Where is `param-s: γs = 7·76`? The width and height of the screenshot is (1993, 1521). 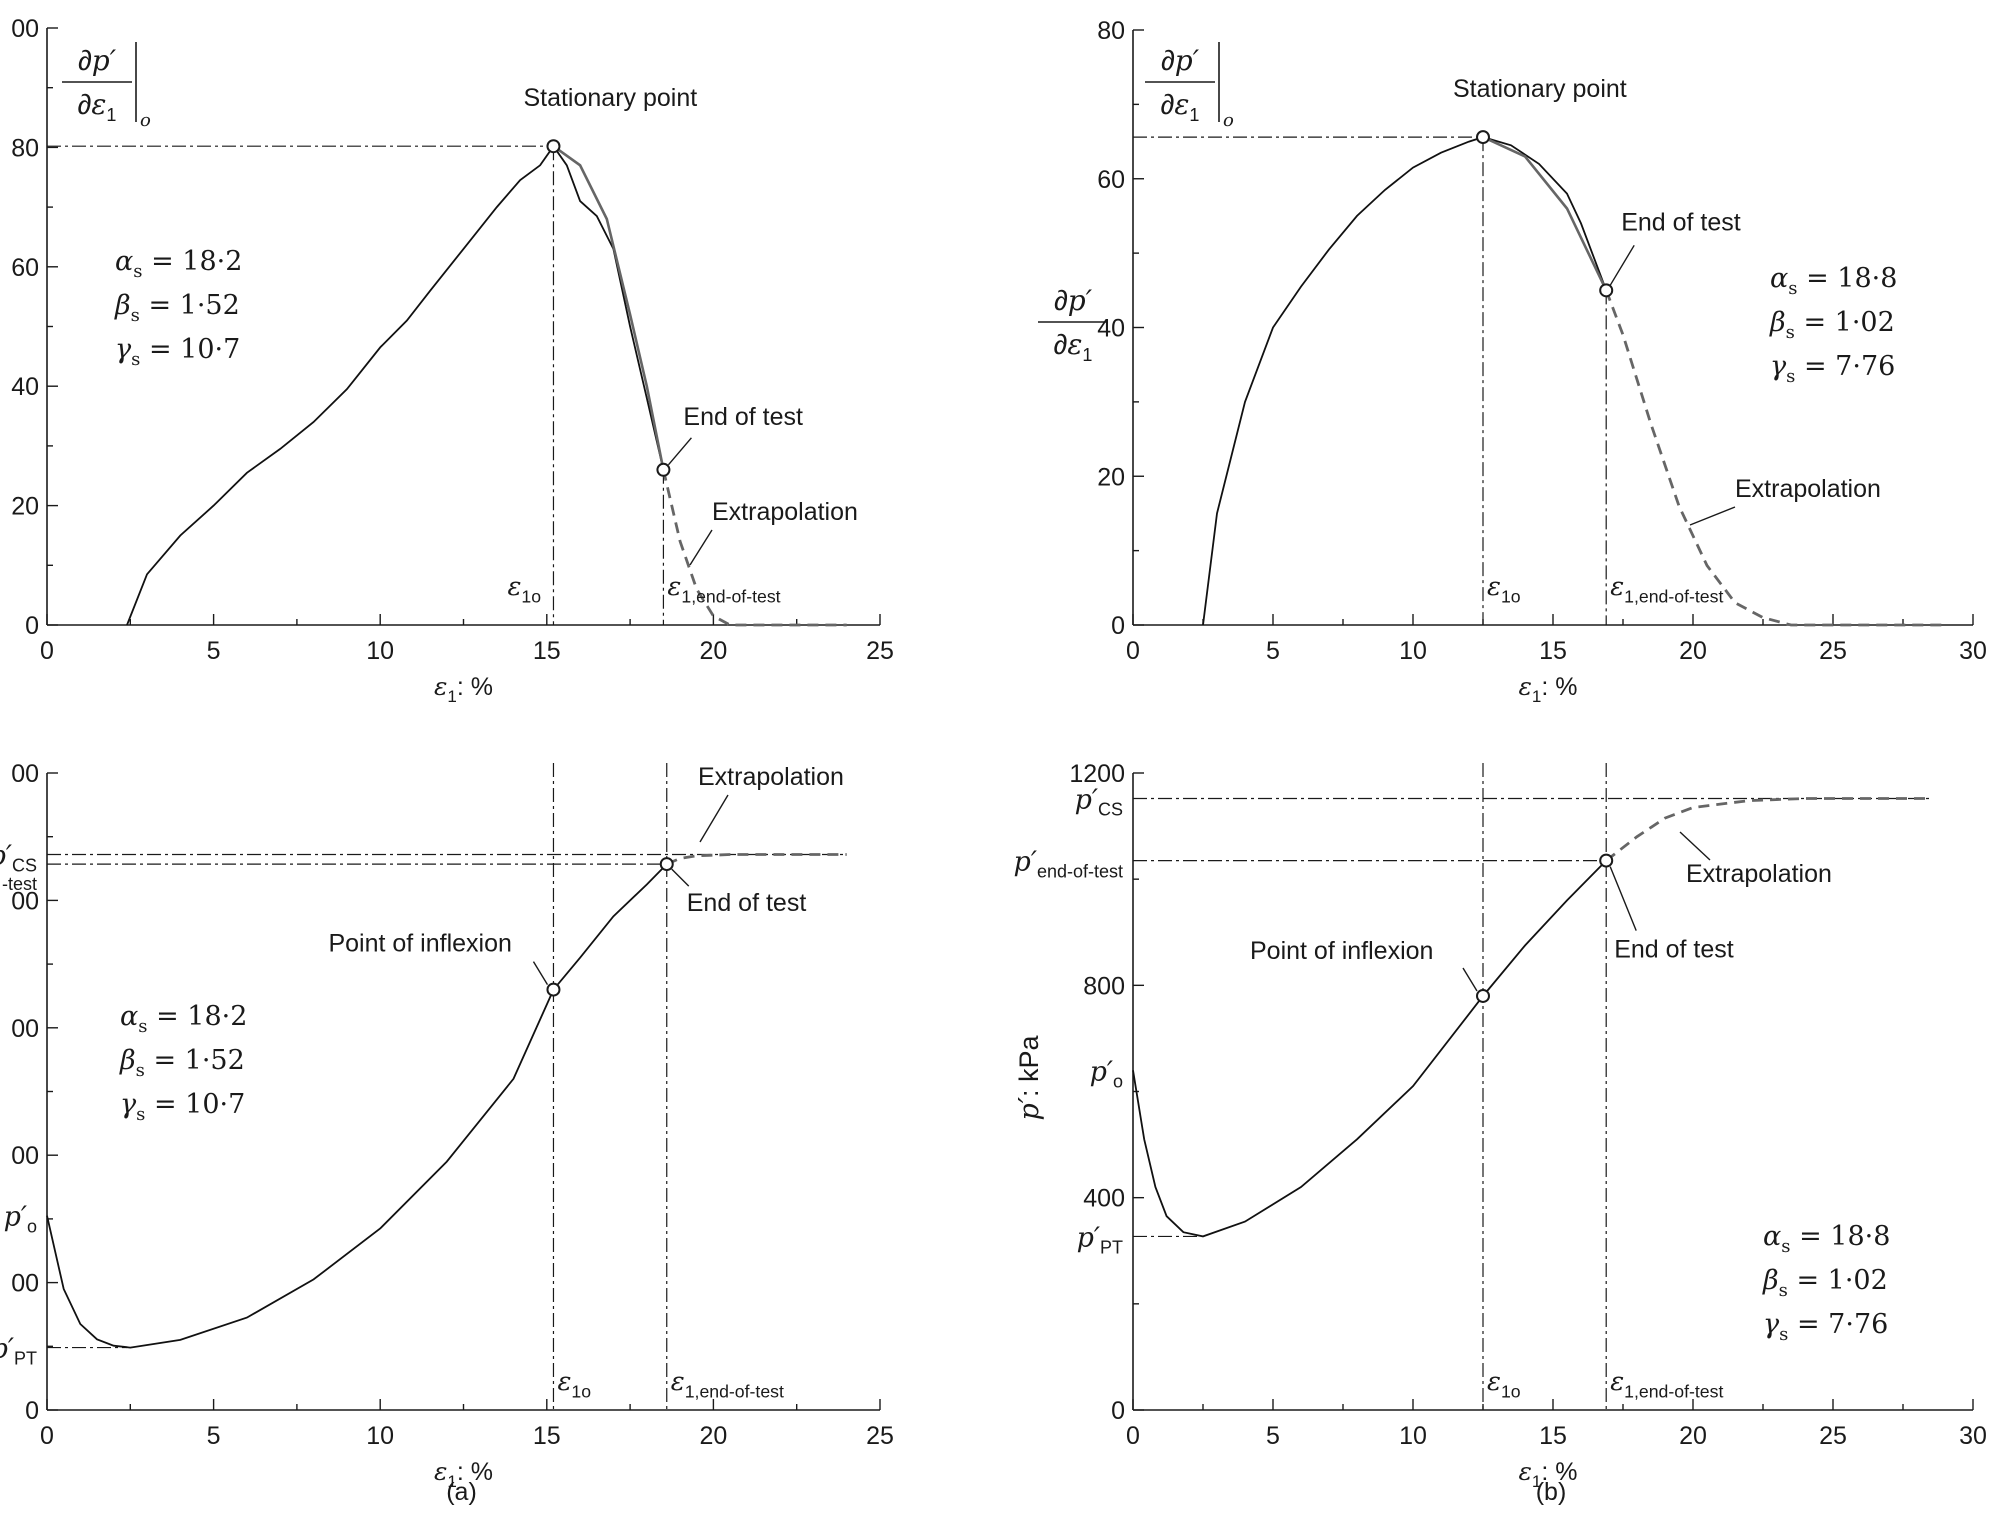
param-s: γs = 7·76 is located at coordinates (1832, 369).